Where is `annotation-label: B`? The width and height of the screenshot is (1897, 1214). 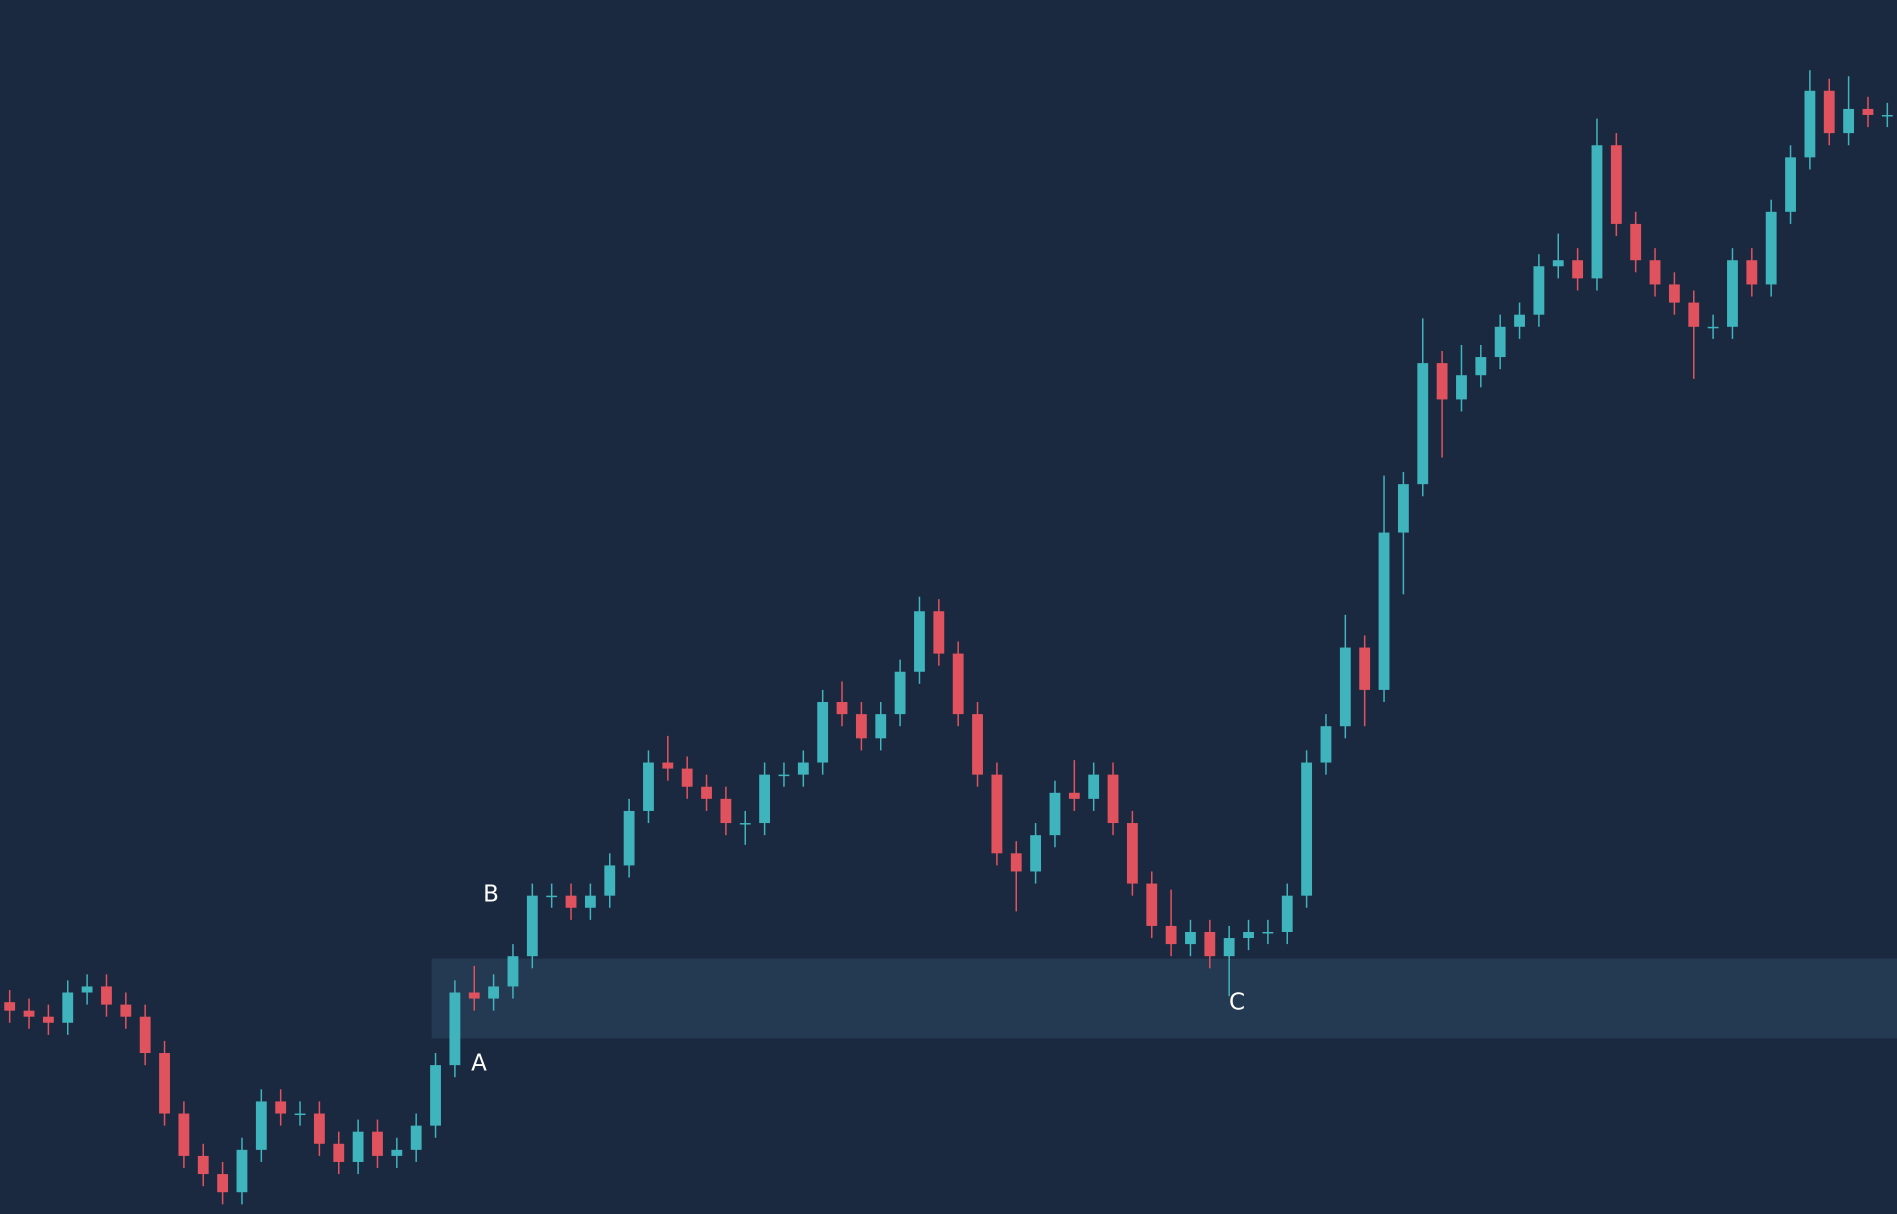 annotation-label: B is located at coordinates (491, 895).